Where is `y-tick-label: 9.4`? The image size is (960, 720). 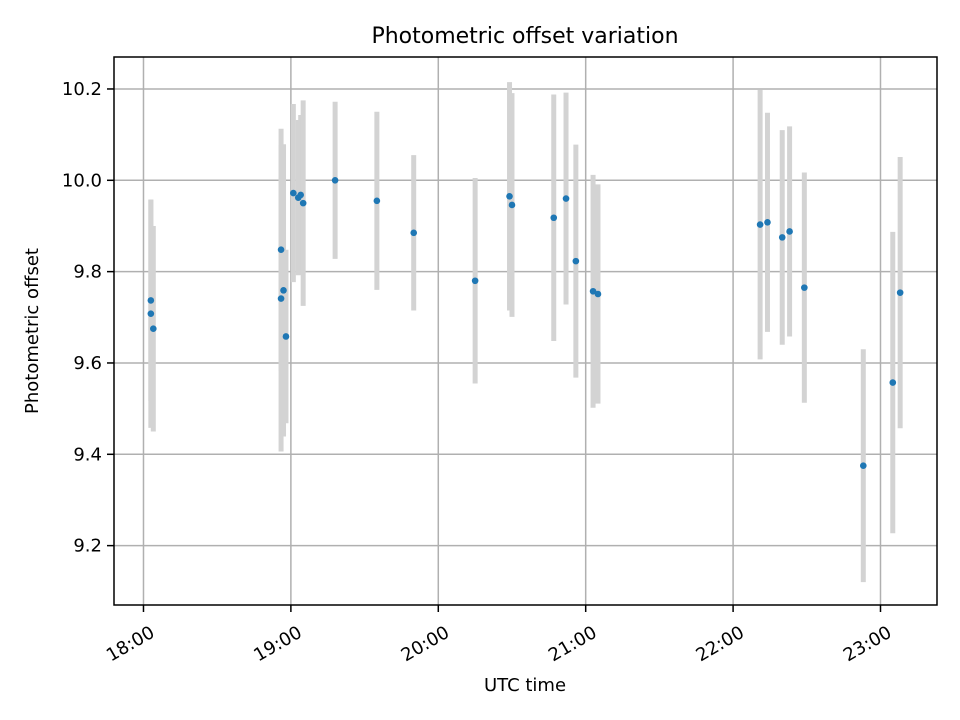 y-tick-label: 9.4 is located at coordinates (87, 454).